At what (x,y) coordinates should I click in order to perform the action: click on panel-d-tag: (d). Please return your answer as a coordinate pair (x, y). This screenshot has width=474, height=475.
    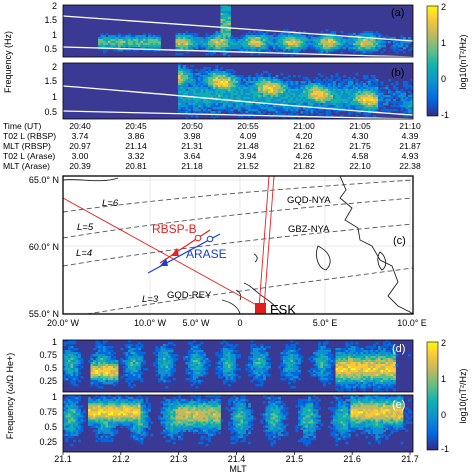
    Looking at the image, I should click on (398, 349).